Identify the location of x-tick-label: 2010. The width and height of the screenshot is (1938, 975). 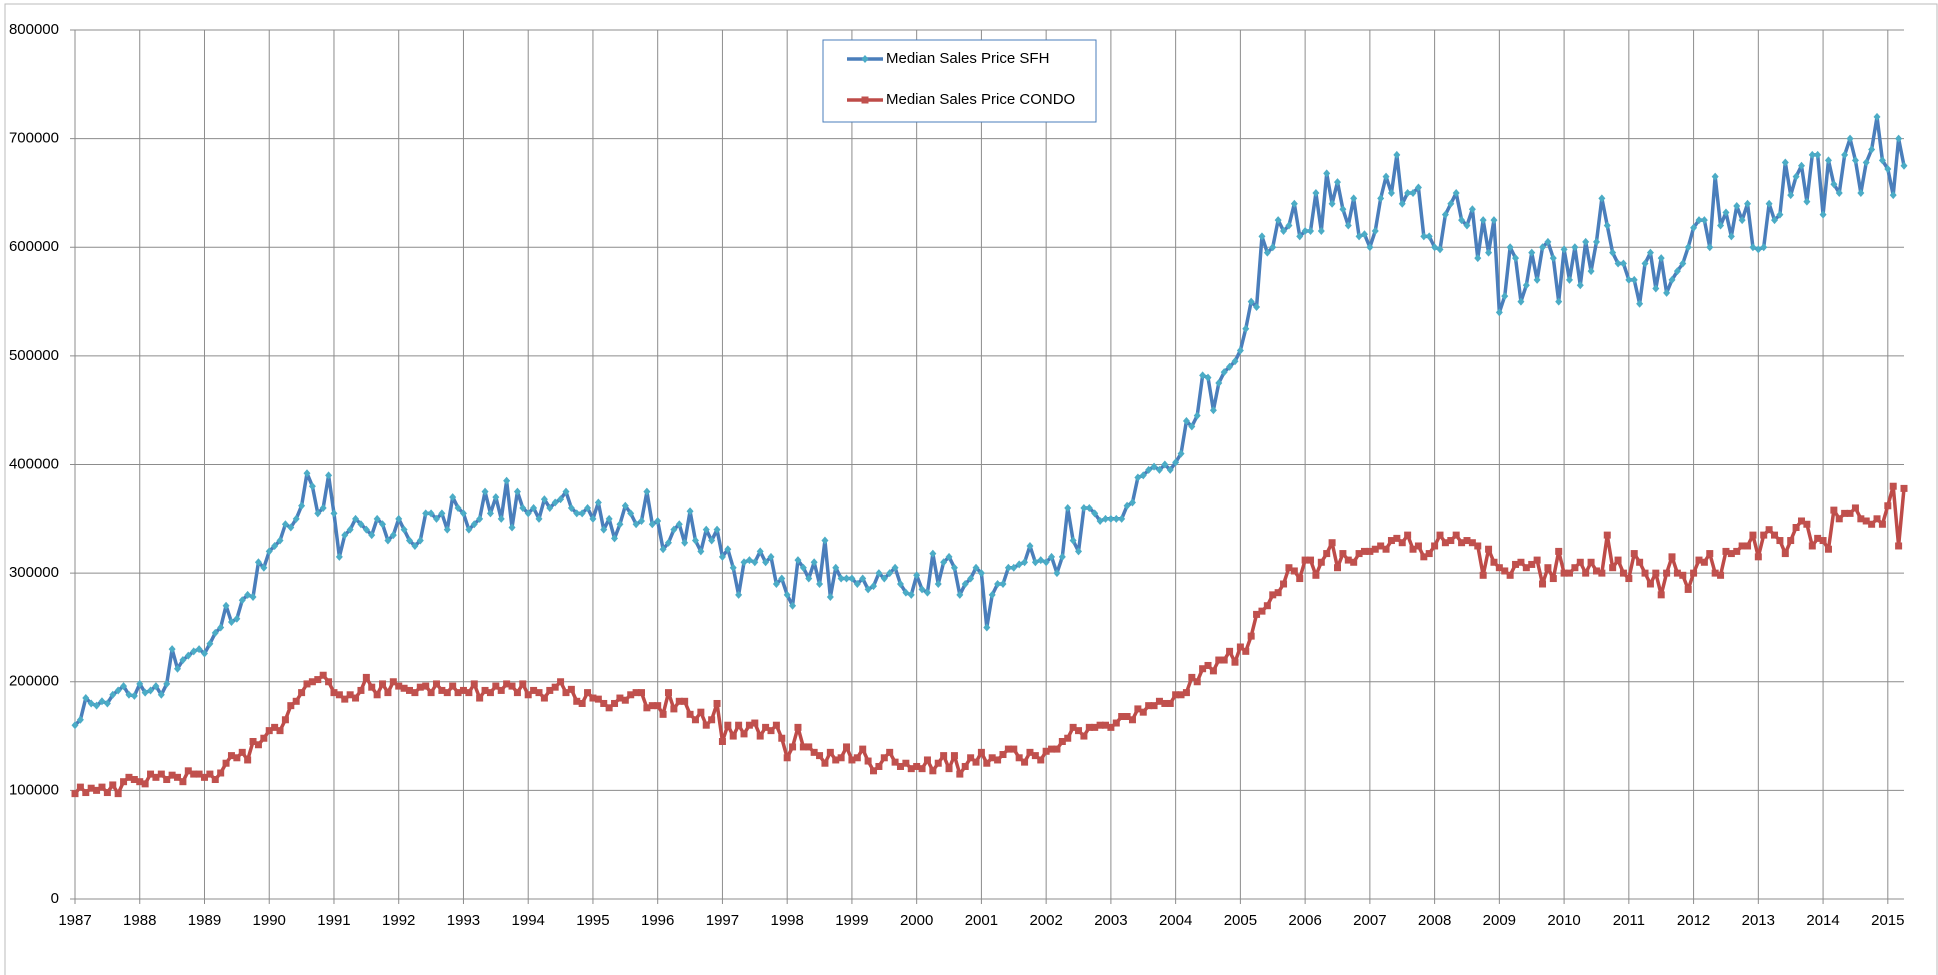
(1563, 920).